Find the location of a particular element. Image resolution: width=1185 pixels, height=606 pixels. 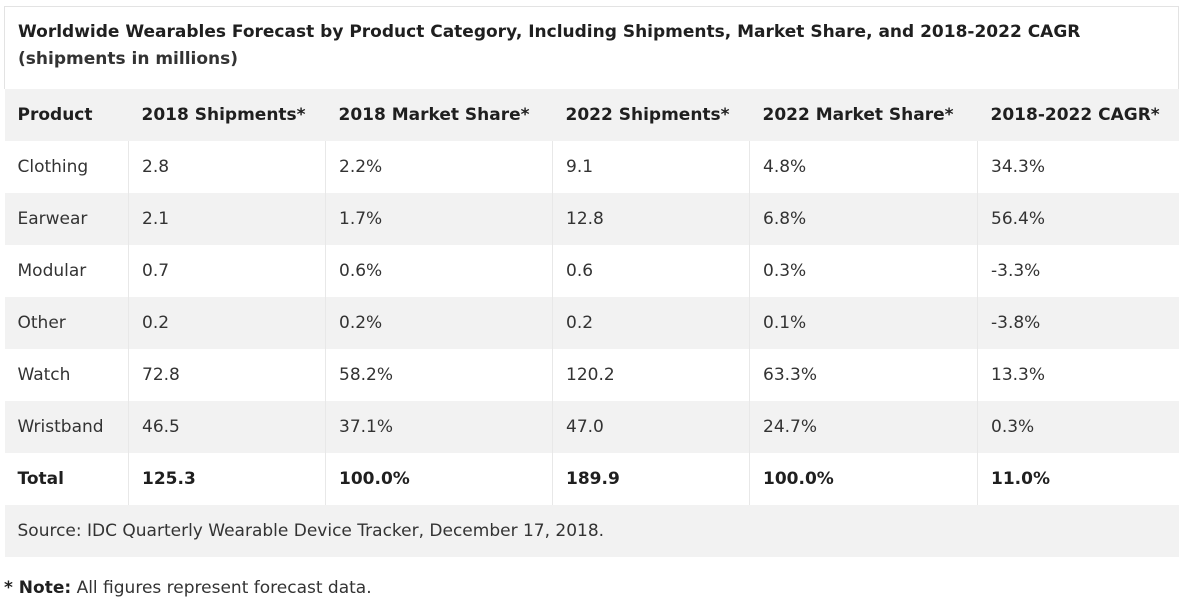

cell-2022-shipments: 47.0 is located at coordinates (651, 427).